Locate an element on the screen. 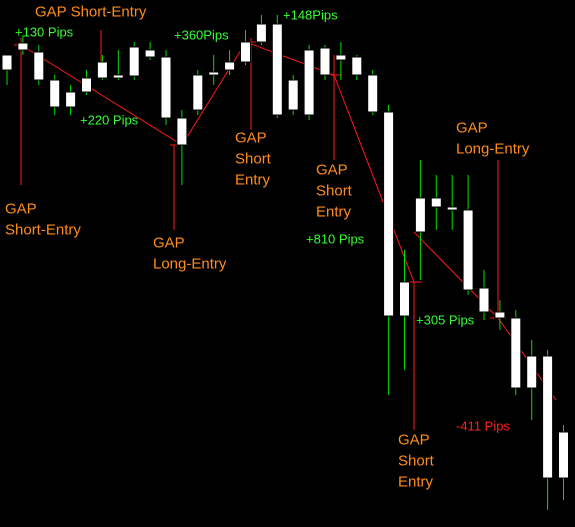 This screenshot has height=527, width=575. annotation: Short-Entry is located at coordinates (43, 229).